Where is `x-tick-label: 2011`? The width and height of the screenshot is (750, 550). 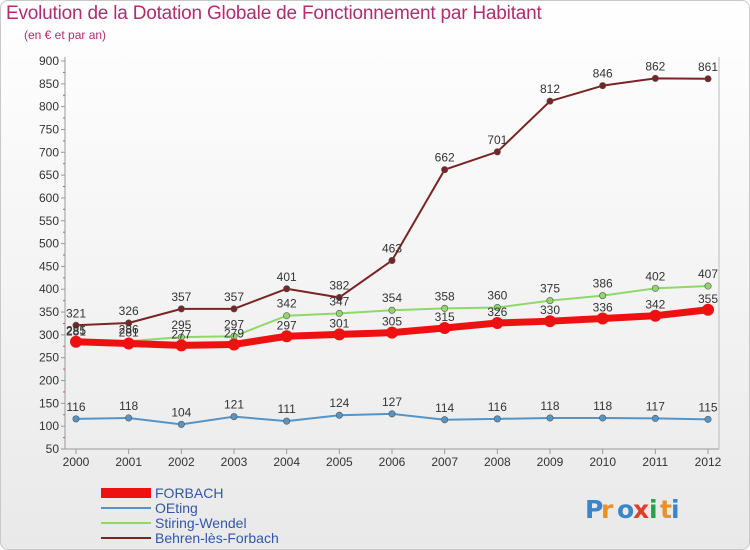 x-tick-label: 2011 is located at coordinates (655, 462).